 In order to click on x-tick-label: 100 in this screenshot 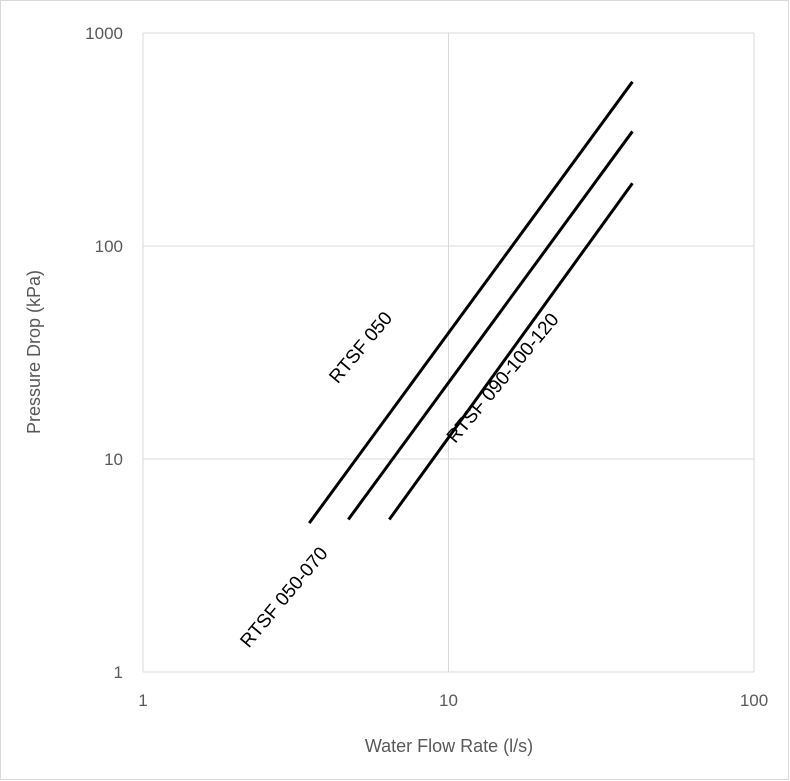, I will do `click(754, 700)`.